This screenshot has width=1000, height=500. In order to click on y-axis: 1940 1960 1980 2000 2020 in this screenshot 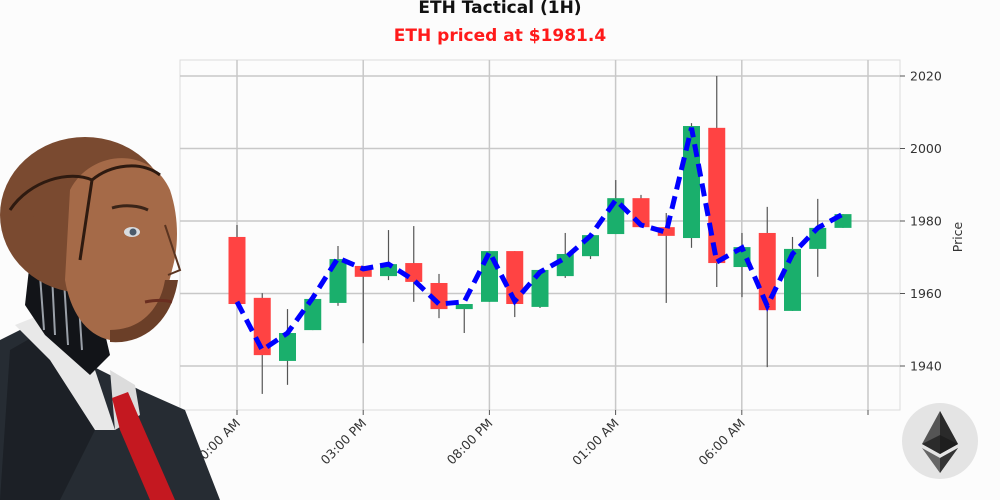, I will do `click(921, 221)`.